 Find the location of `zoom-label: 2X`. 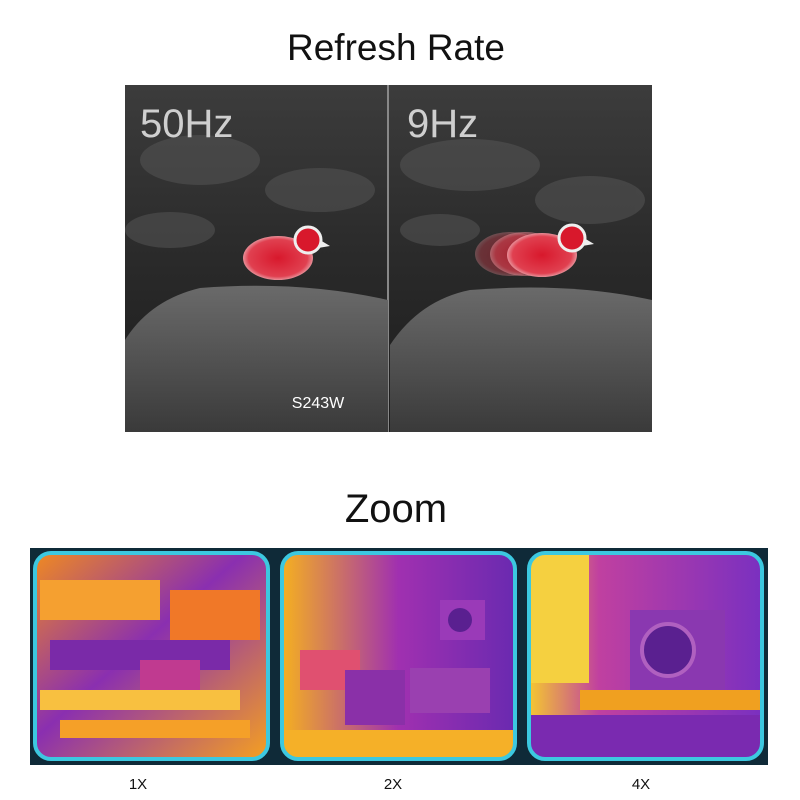

zoom-label: 2X is located at coordinates (393, 784).